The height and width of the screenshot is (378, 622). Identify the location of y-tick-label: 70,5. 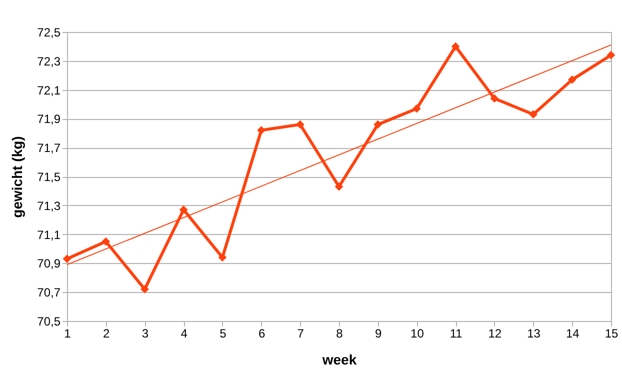
(49, 321).